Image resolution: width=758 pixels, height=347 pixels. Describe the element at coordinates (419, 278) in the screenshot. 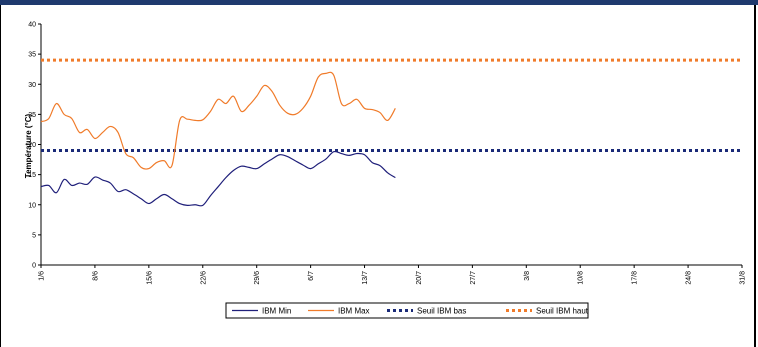

I see `x-tick-label: 20/7` at that location.